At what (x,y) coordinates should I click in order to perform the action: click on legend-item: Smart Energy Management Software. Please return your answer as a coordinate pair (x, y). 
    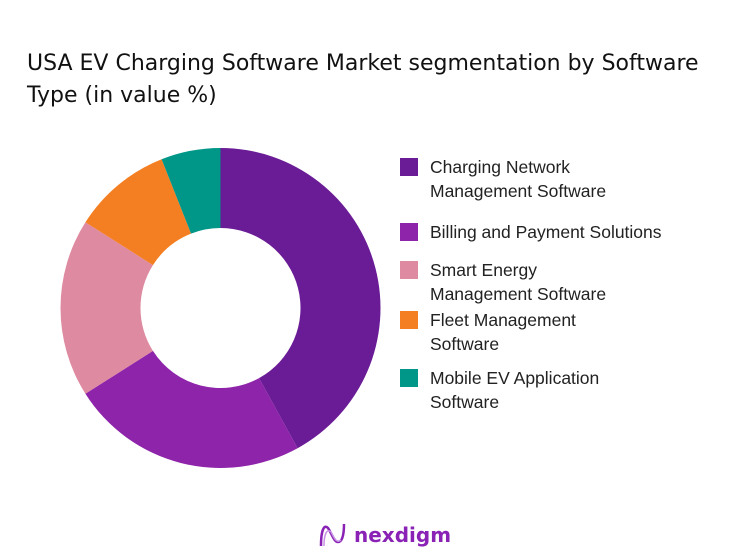
    Looking at the image, I should click on (503, 282).